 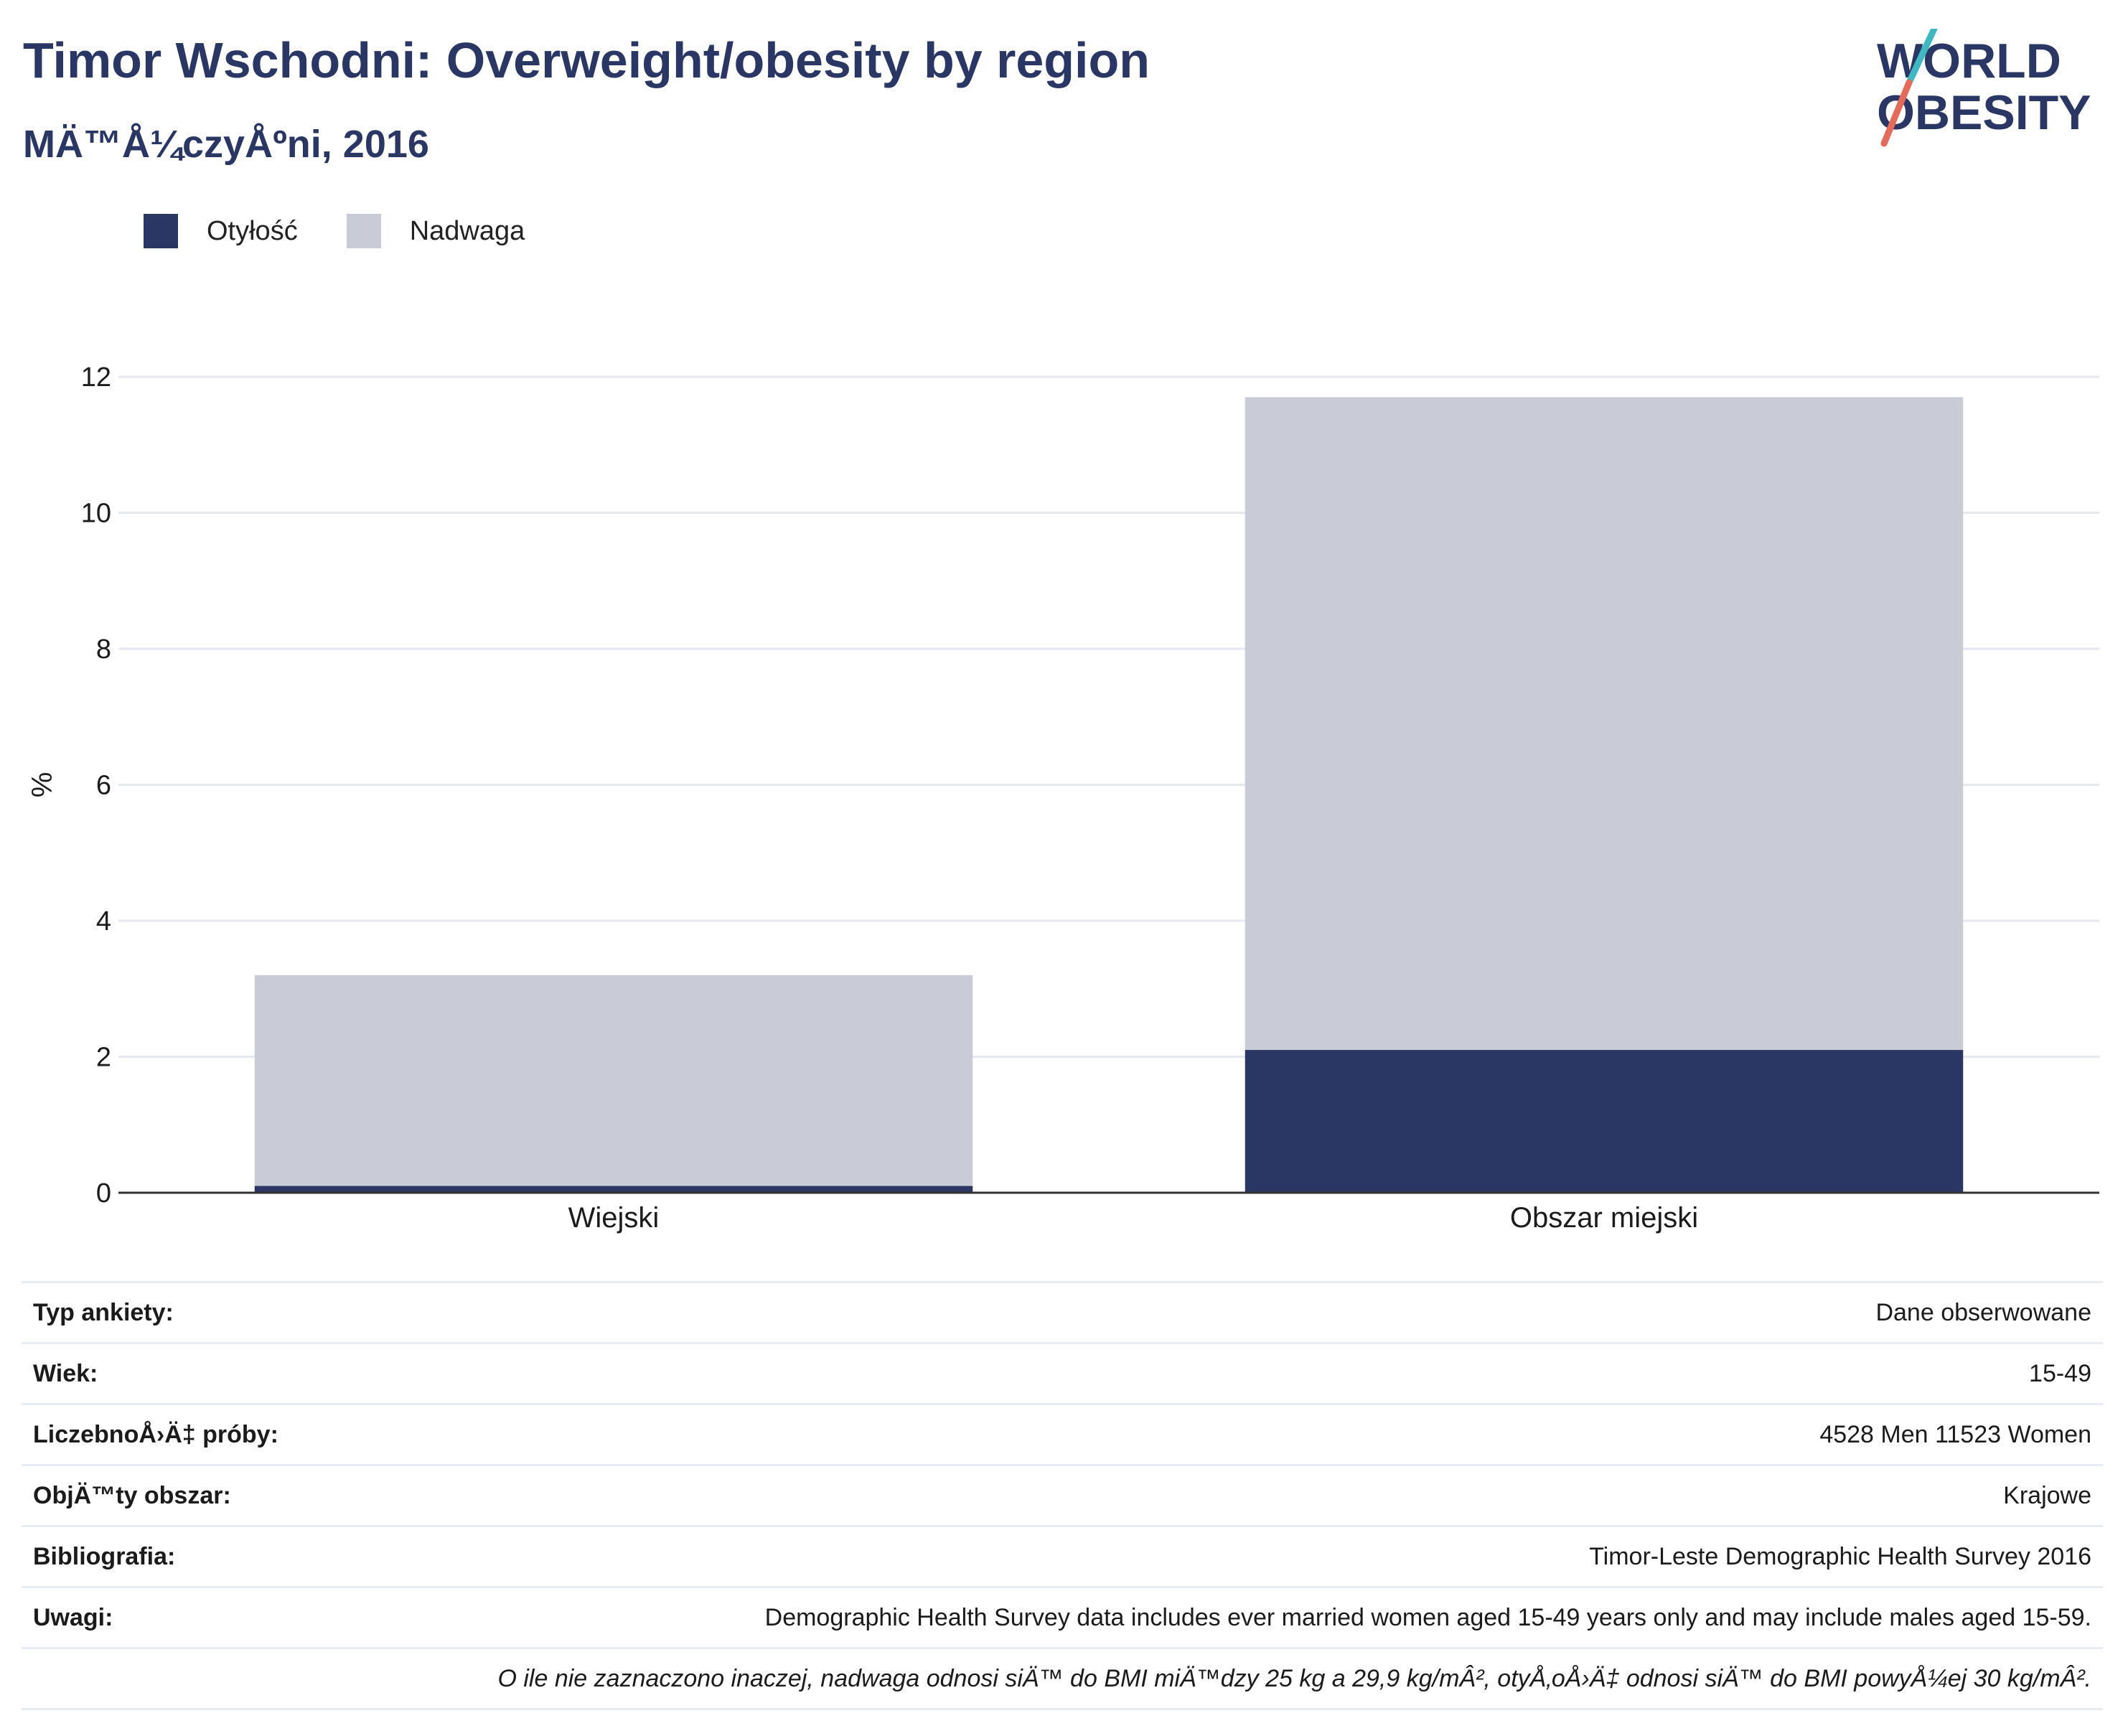 I want to click on info-row: Typ ankiety: Dane obserwowane, so click(x=1062, y=1311).